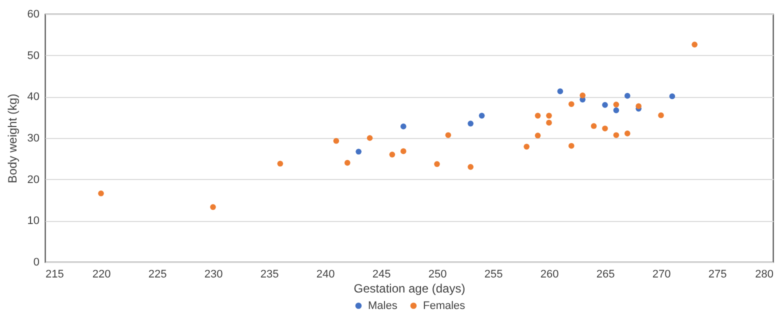 Image resolution: width=784 pixels, height=321 pixels. I want to click on x-tick-label: 245, so click(381, 274).